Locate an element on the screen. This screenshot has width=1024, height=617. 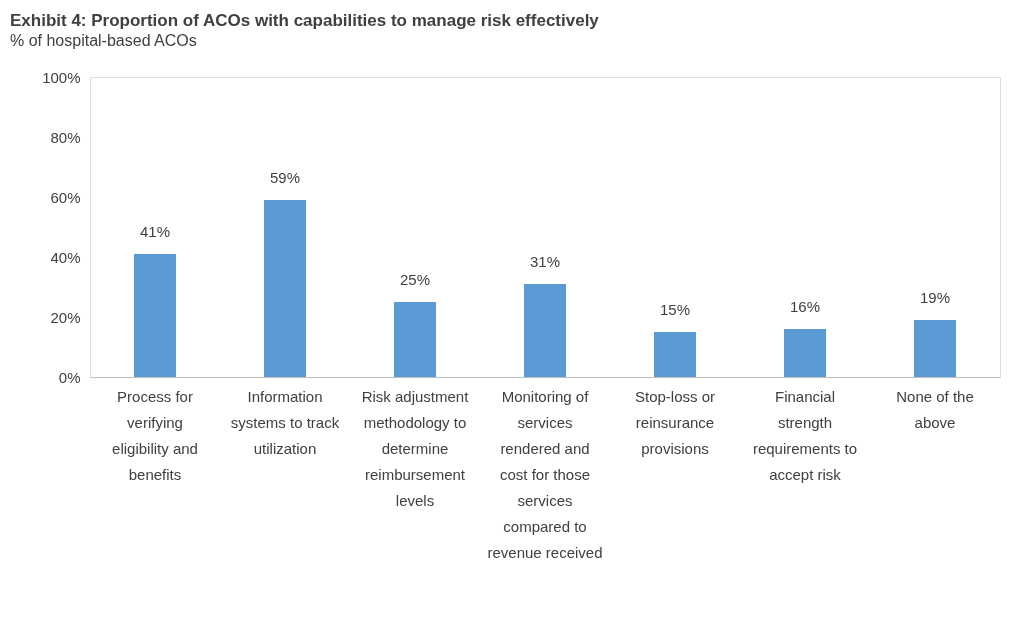
data-label: 25% is located at coordinates (415, 279).